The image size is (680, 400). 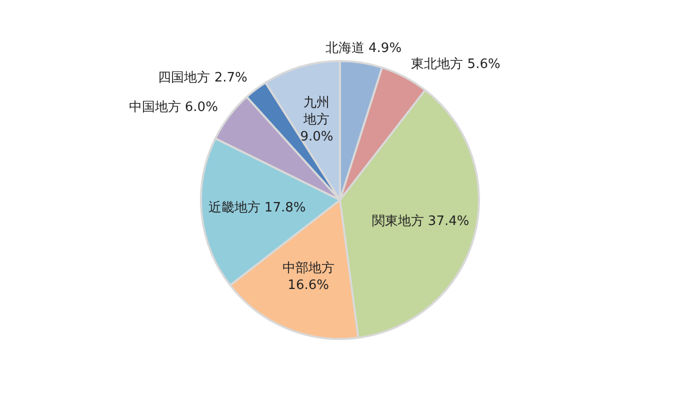 What do you see at coordinates (316, 111) in the screenshot?
I see `slice-label: 九州地方` at bounding box center [316, 111].